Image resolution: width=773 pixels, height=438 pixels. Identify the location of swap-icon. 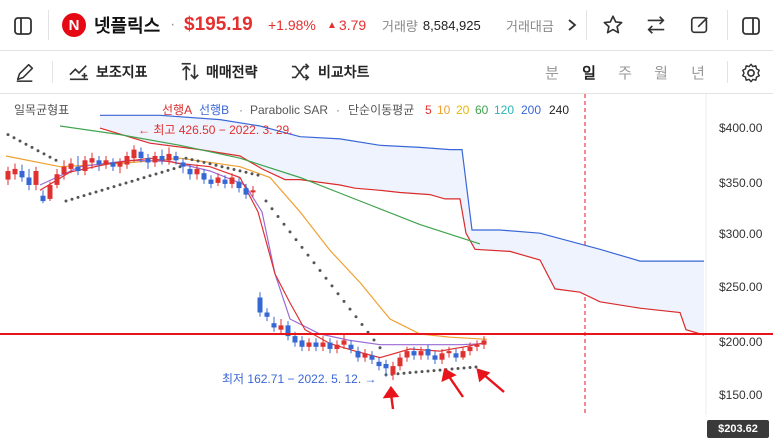
(656, 25).